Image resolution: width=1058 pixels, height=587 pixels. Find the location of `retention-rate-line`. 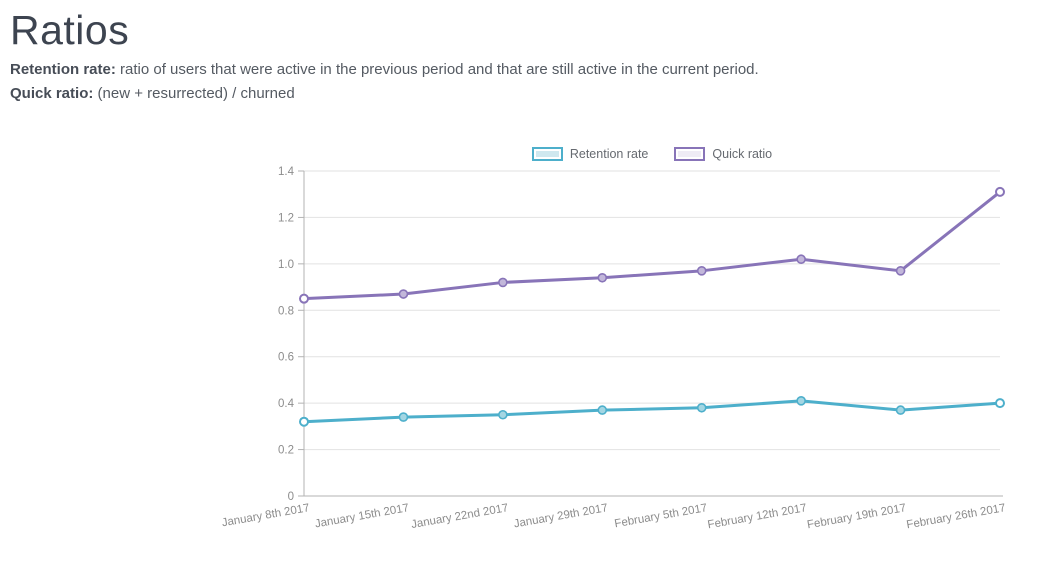

retention-rate-line is located at coordinates (652, 411).